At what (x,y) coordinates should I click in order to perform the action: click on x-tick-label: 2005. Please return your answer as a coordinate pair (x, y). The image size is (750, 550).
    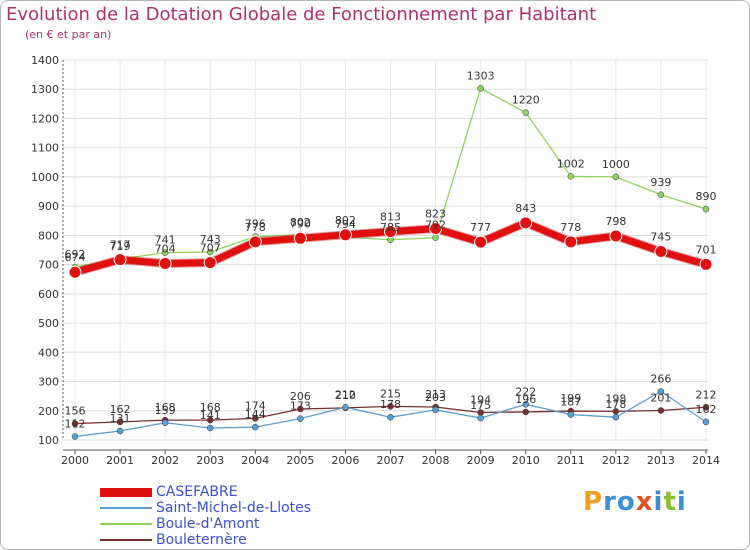
    Looking at the image, I should click on (300, 460).